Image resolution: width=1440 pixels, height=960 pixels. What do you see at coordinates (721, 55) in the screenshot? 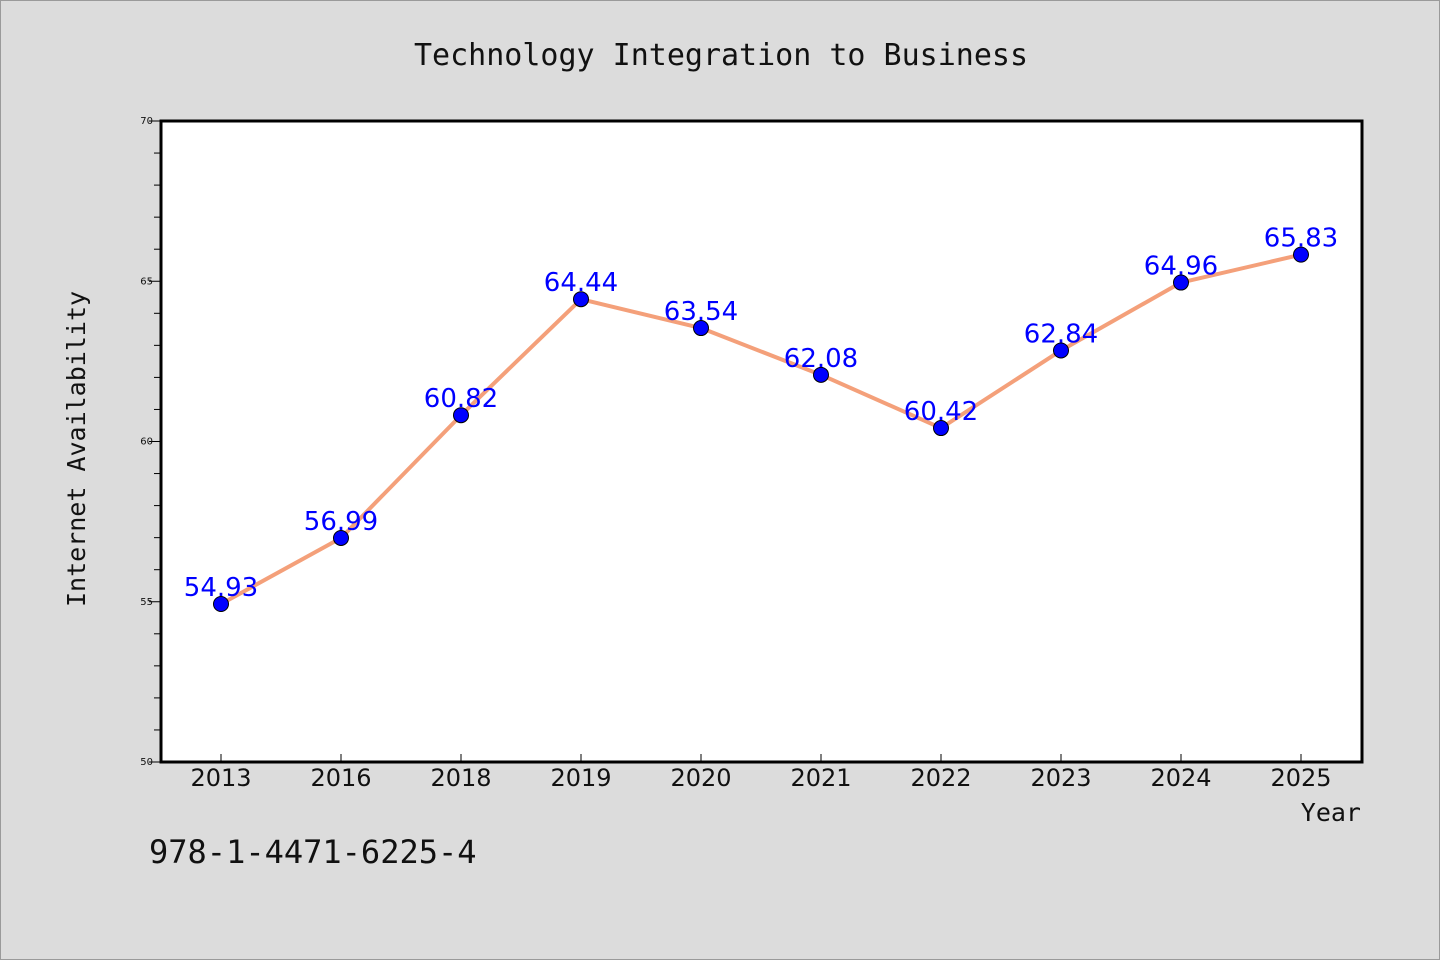
I see `chart-title: Technology Integration to Business` at bounding box center [721, 55].